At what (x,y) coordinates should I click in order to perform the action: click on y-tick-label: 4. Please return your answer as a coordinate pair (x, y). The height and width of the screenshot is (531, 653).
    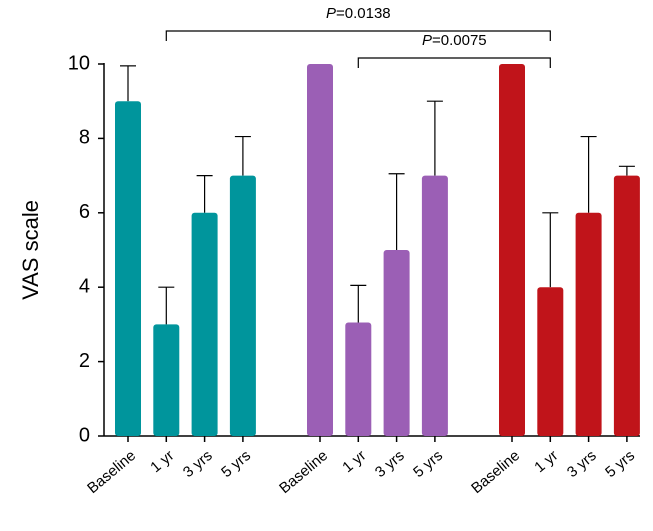
    Looking at the image, I should click on (84, 286).